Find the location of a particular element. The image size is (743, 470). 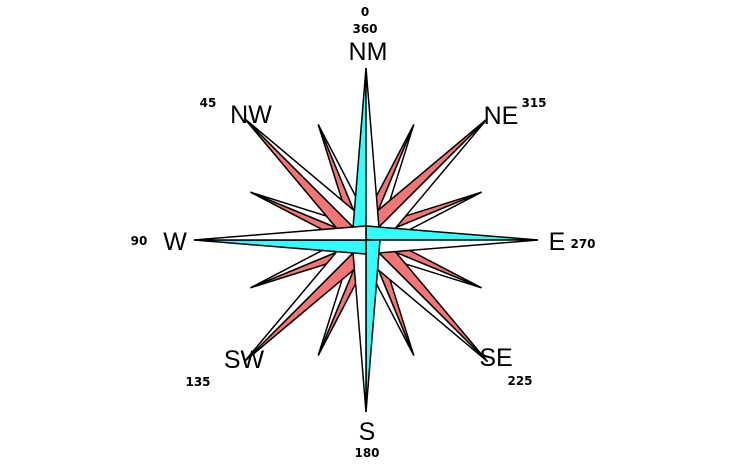

degree-north-top: 0 is located at coordinates (365, 12).